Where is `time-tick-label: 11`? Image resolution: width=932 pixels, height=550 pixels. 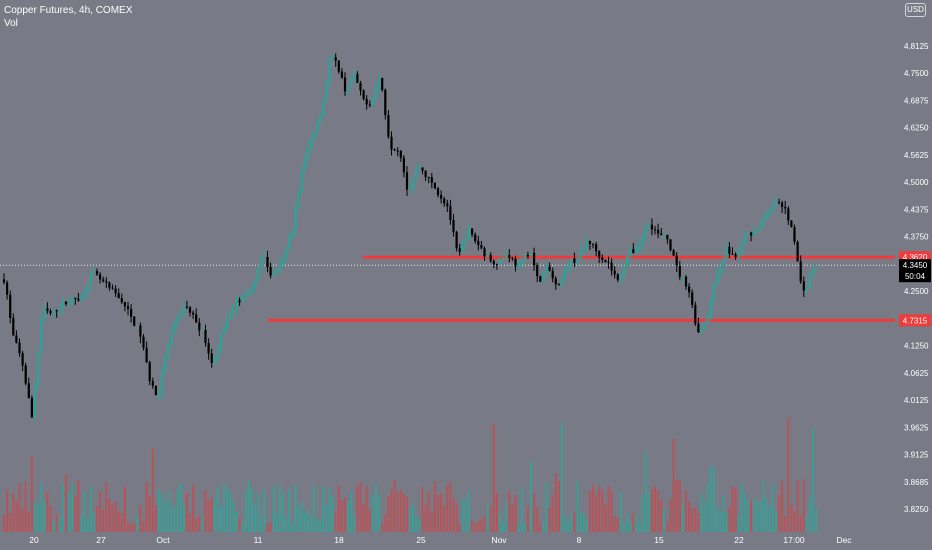 time-tick-label: 11 is located at coordinates (258, 540).